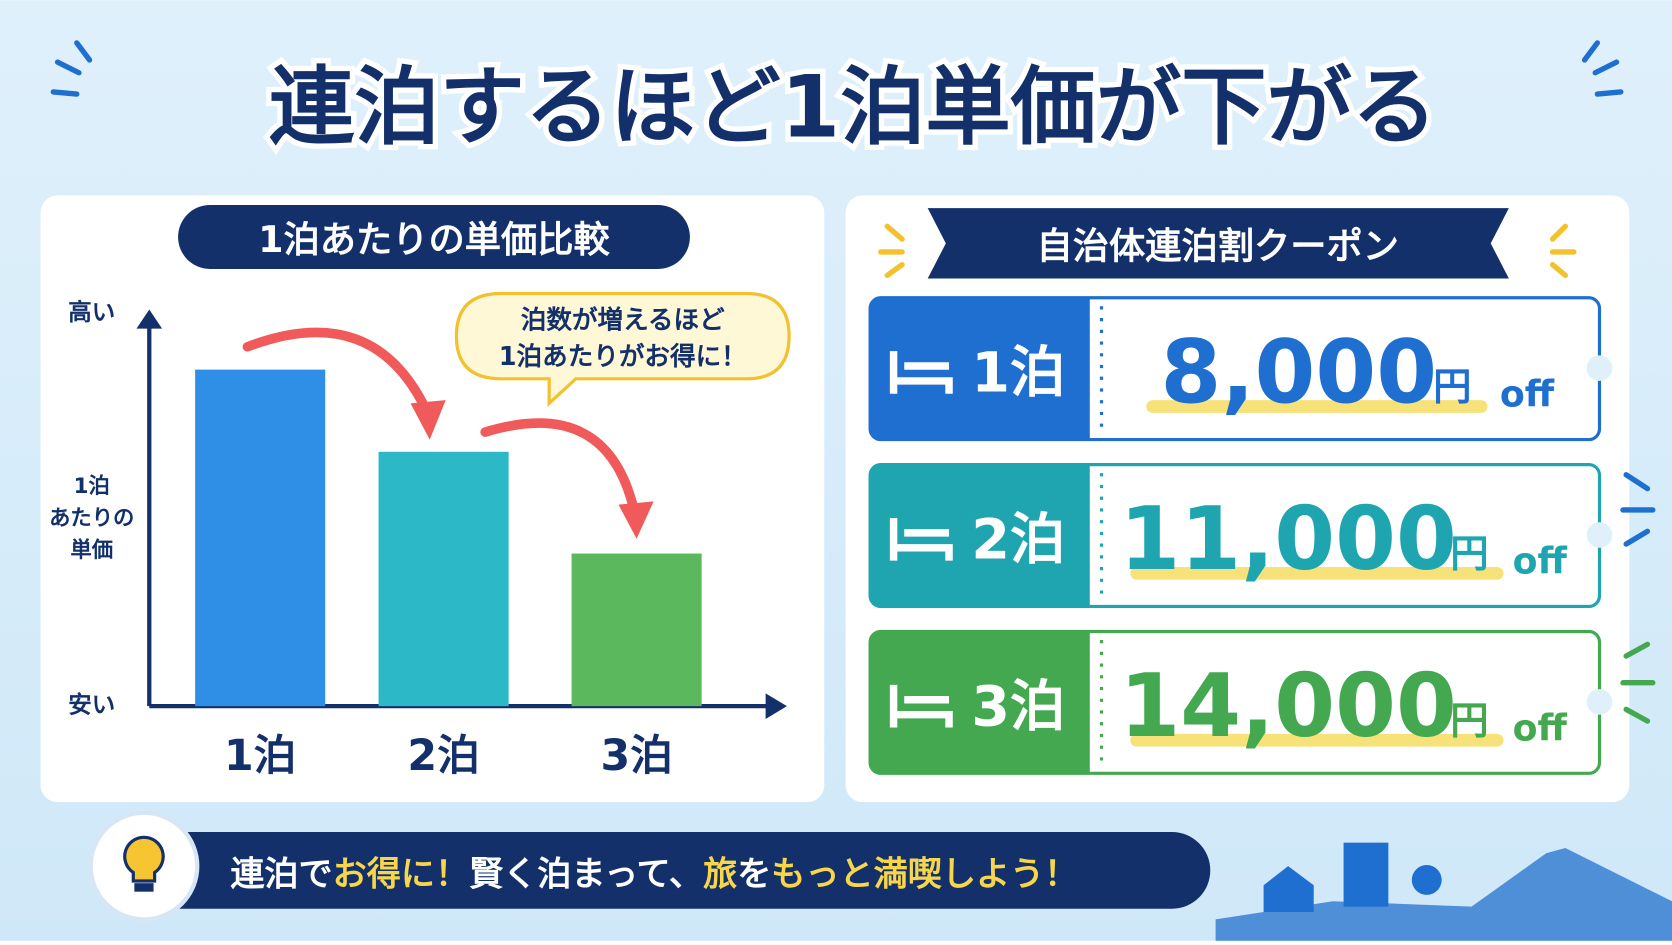 This screenshot has height=945, width=1672. Describe the element at coordinates (776, 706) in the screenshot. I see `x-axis-arrow` at that location.